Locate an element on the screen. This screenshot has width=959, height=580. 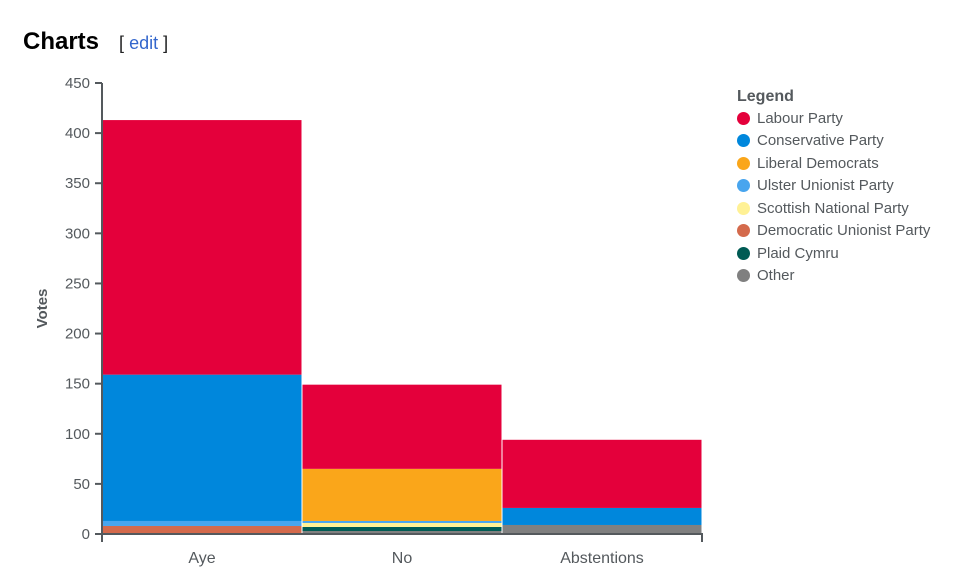
section-heading: Charts [ edit ] is located at coordinates (95, 42).